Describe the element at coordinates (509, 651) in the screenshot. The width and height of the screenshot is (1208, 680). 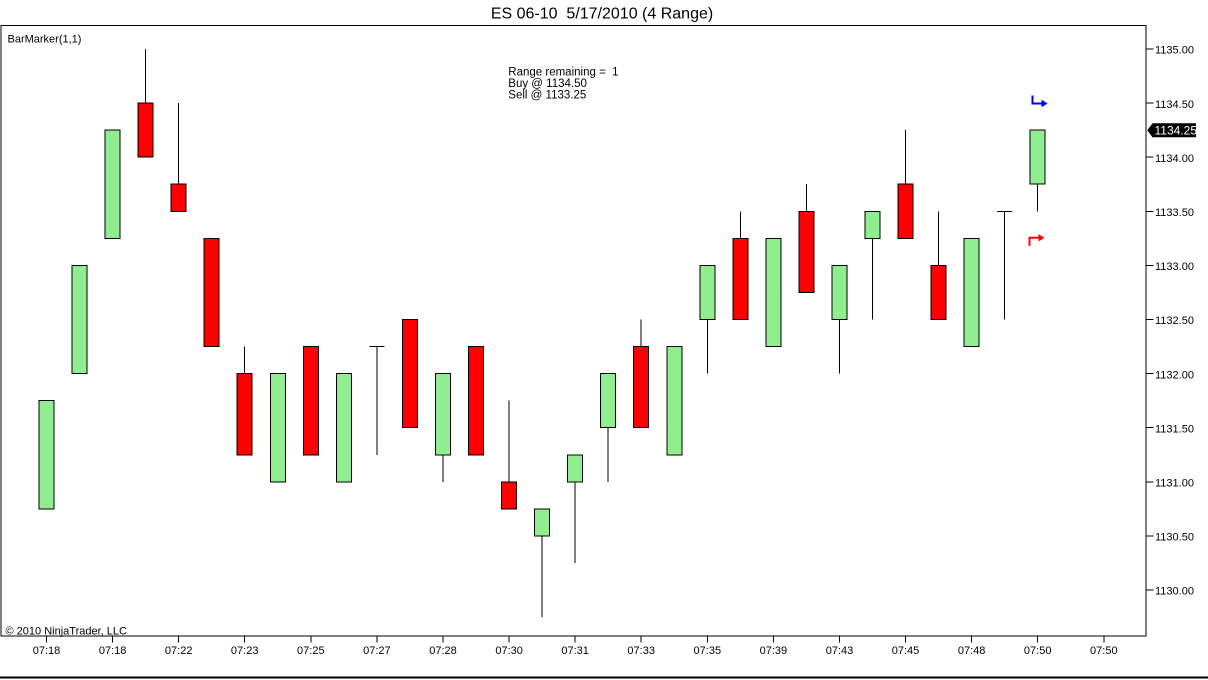
I see `svg-text: 07:30` at that location.